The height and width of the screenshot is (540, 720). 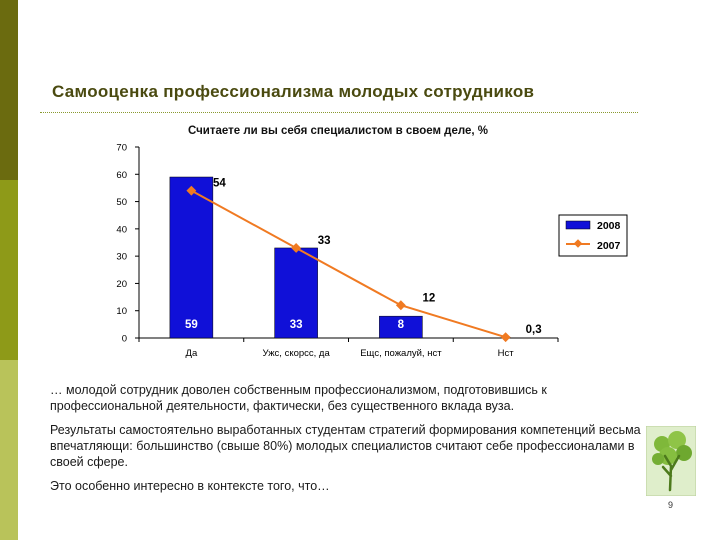 I want to click on y-tick-label: 30, so click(x=121, y=257).